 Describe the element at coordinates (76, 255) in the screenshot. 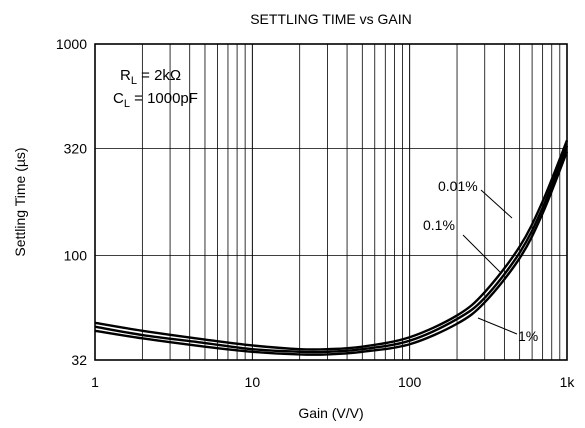

I see `y-tick-label: 100` at that location.